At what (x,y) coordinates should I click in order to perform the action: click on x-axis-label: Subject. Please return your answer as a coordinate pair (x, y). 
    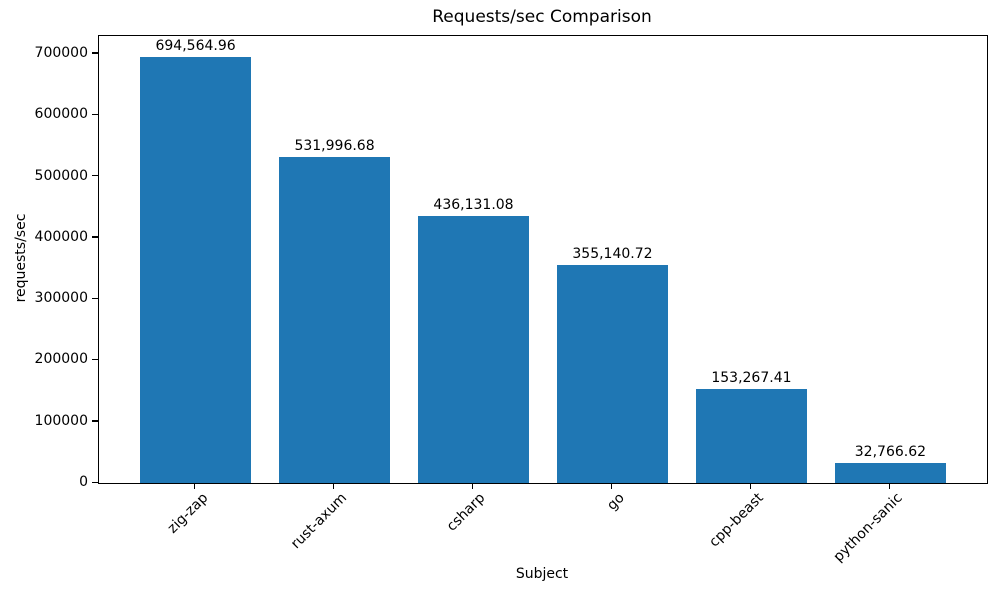
    Looking at the image, I should click on (542, 574).